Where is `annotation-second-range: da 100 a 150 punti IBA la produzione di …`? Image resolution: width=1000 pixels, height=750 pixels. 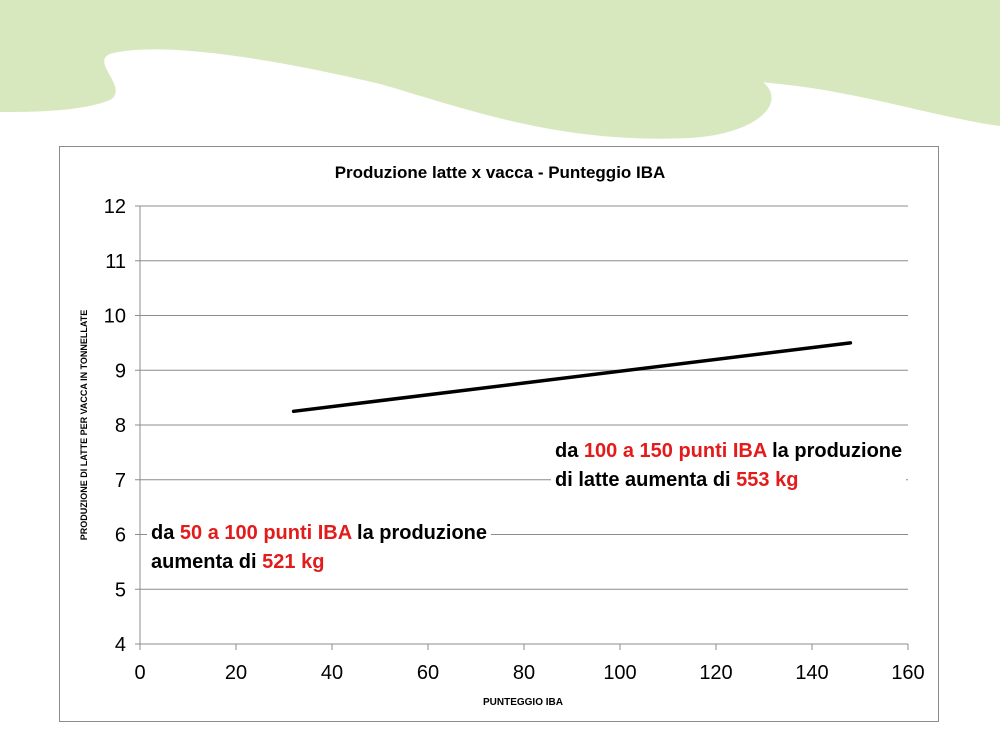 annotation-second-range: da 100 a 150 punti IBA la produzione di … is located at coordinates (729, 466).